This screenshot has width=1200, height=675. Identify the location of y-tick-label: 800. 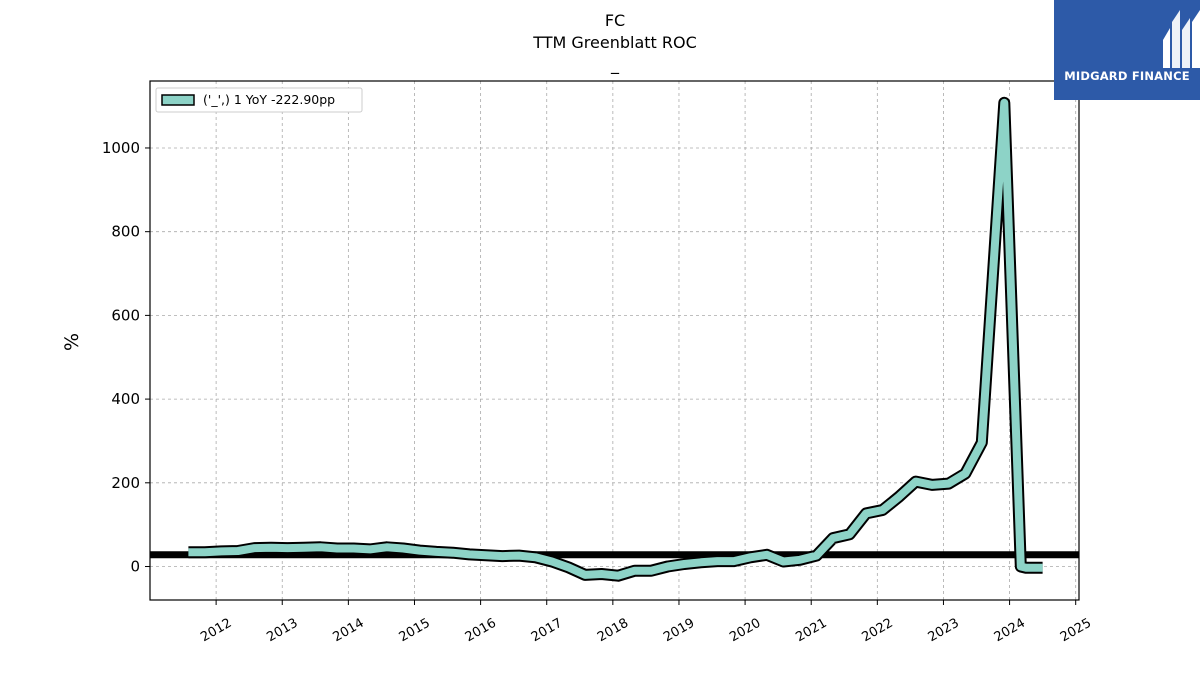
(125, 232).